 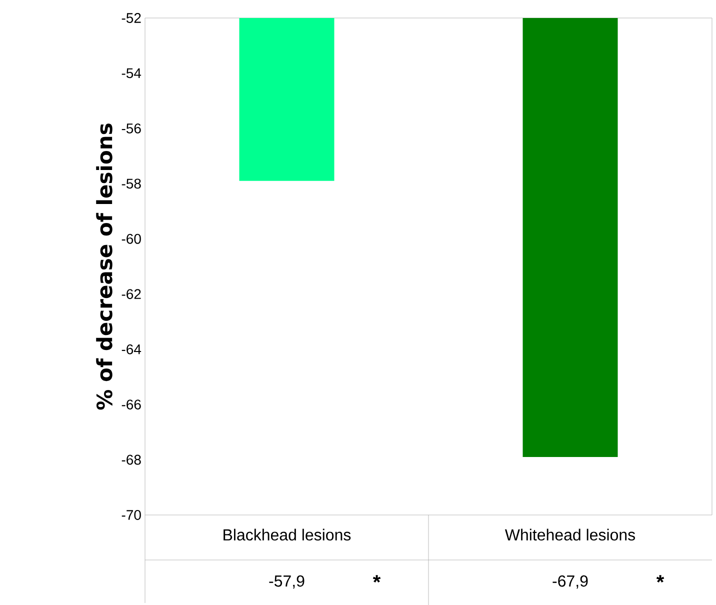 What do you see at coordinates (131, 515) in the screenshot?
I see `y-tick-label: -70` at bounding box center [131, 515].